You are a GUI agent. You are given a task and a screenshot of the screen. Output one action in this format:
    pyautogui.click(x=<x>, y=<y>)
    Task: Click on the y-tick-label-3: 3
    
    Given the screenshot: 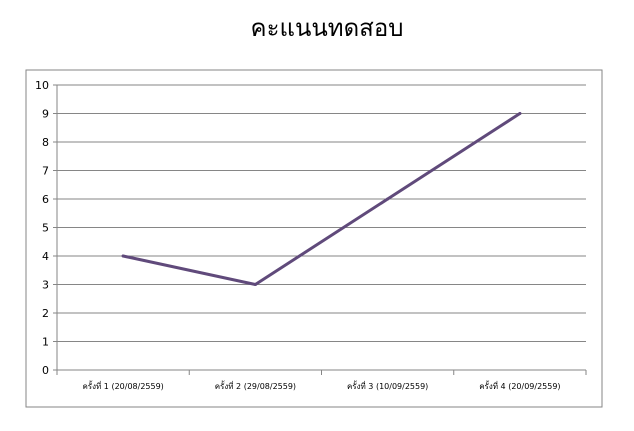 What is the action you would take?
    pyautogui.click(x=45, y=285)
    